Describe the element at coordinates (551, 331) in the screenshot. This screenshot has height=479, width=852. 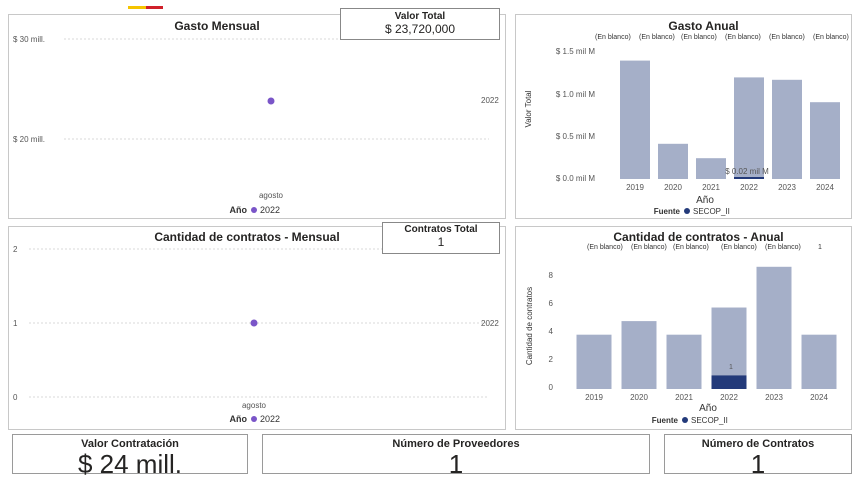
I see `y-tick-label: 4` at that location.